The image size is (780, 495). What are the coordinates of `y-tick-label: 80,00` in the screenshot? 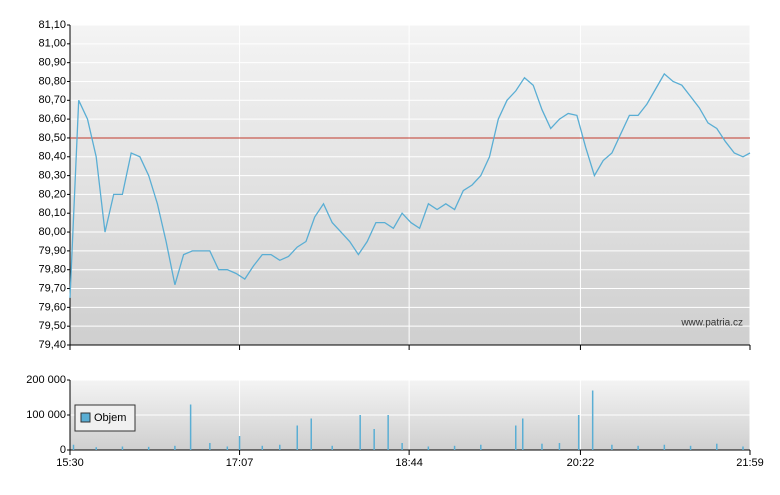 It's located at (52, 232).